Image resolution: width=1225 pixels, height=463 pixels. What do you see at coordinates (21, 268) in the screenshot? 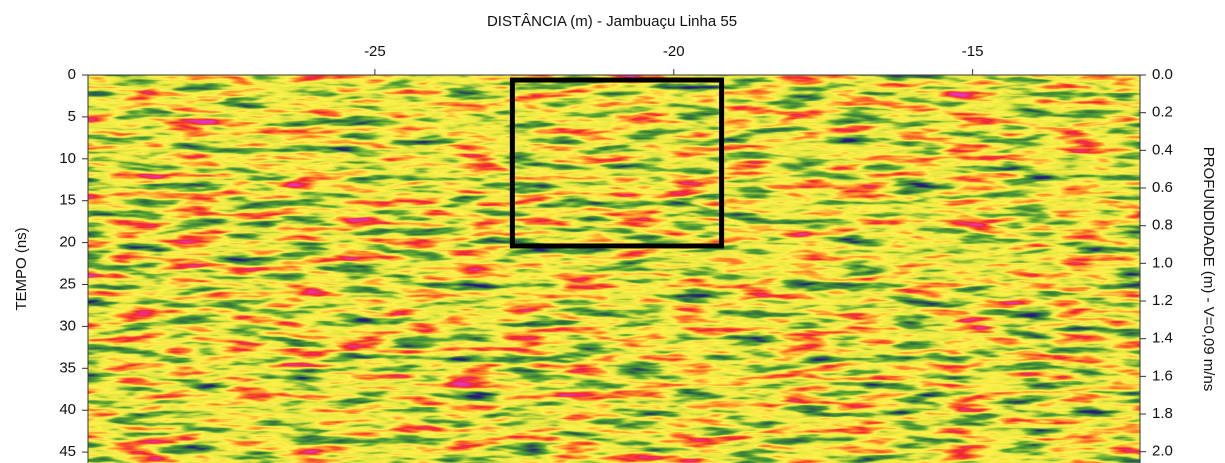
I see `y-axis-label: TEMPO (ns)` at bounding box center [21, 268].